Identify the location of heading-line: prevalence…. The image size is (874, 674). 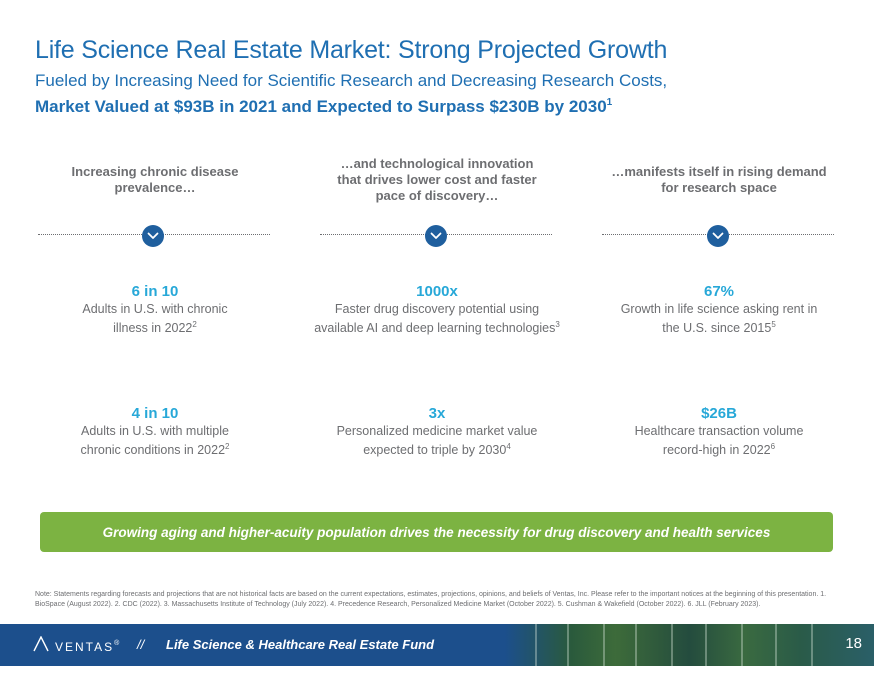
(155, 187).